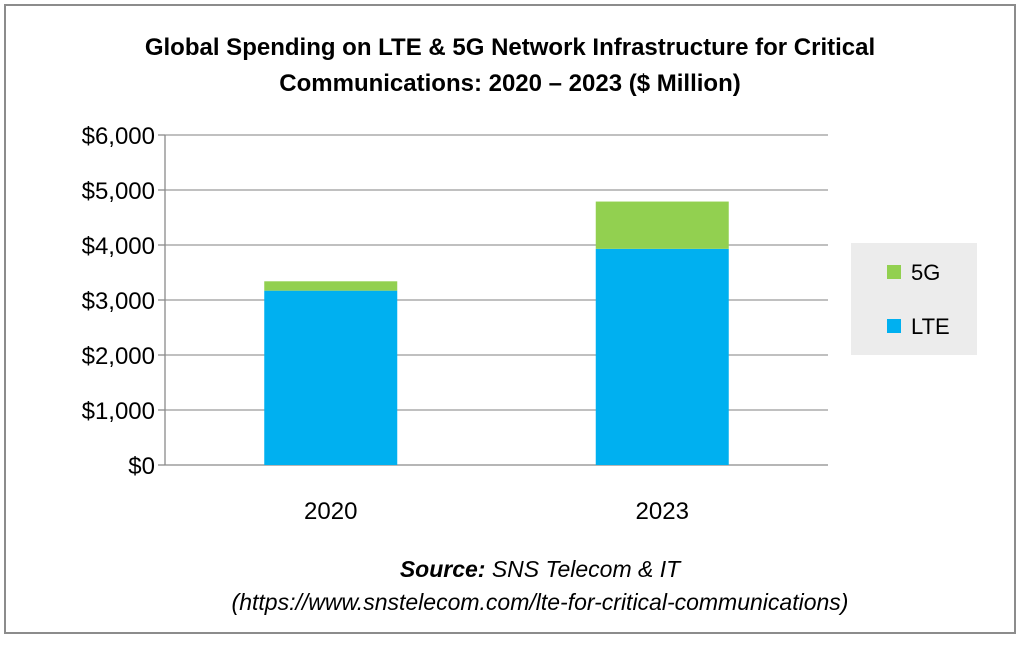 The image size is (1024, 646). Describe the element at coordinates (118, 246) in the screenshot. I see `y-tick-label: $4,000` at that location.